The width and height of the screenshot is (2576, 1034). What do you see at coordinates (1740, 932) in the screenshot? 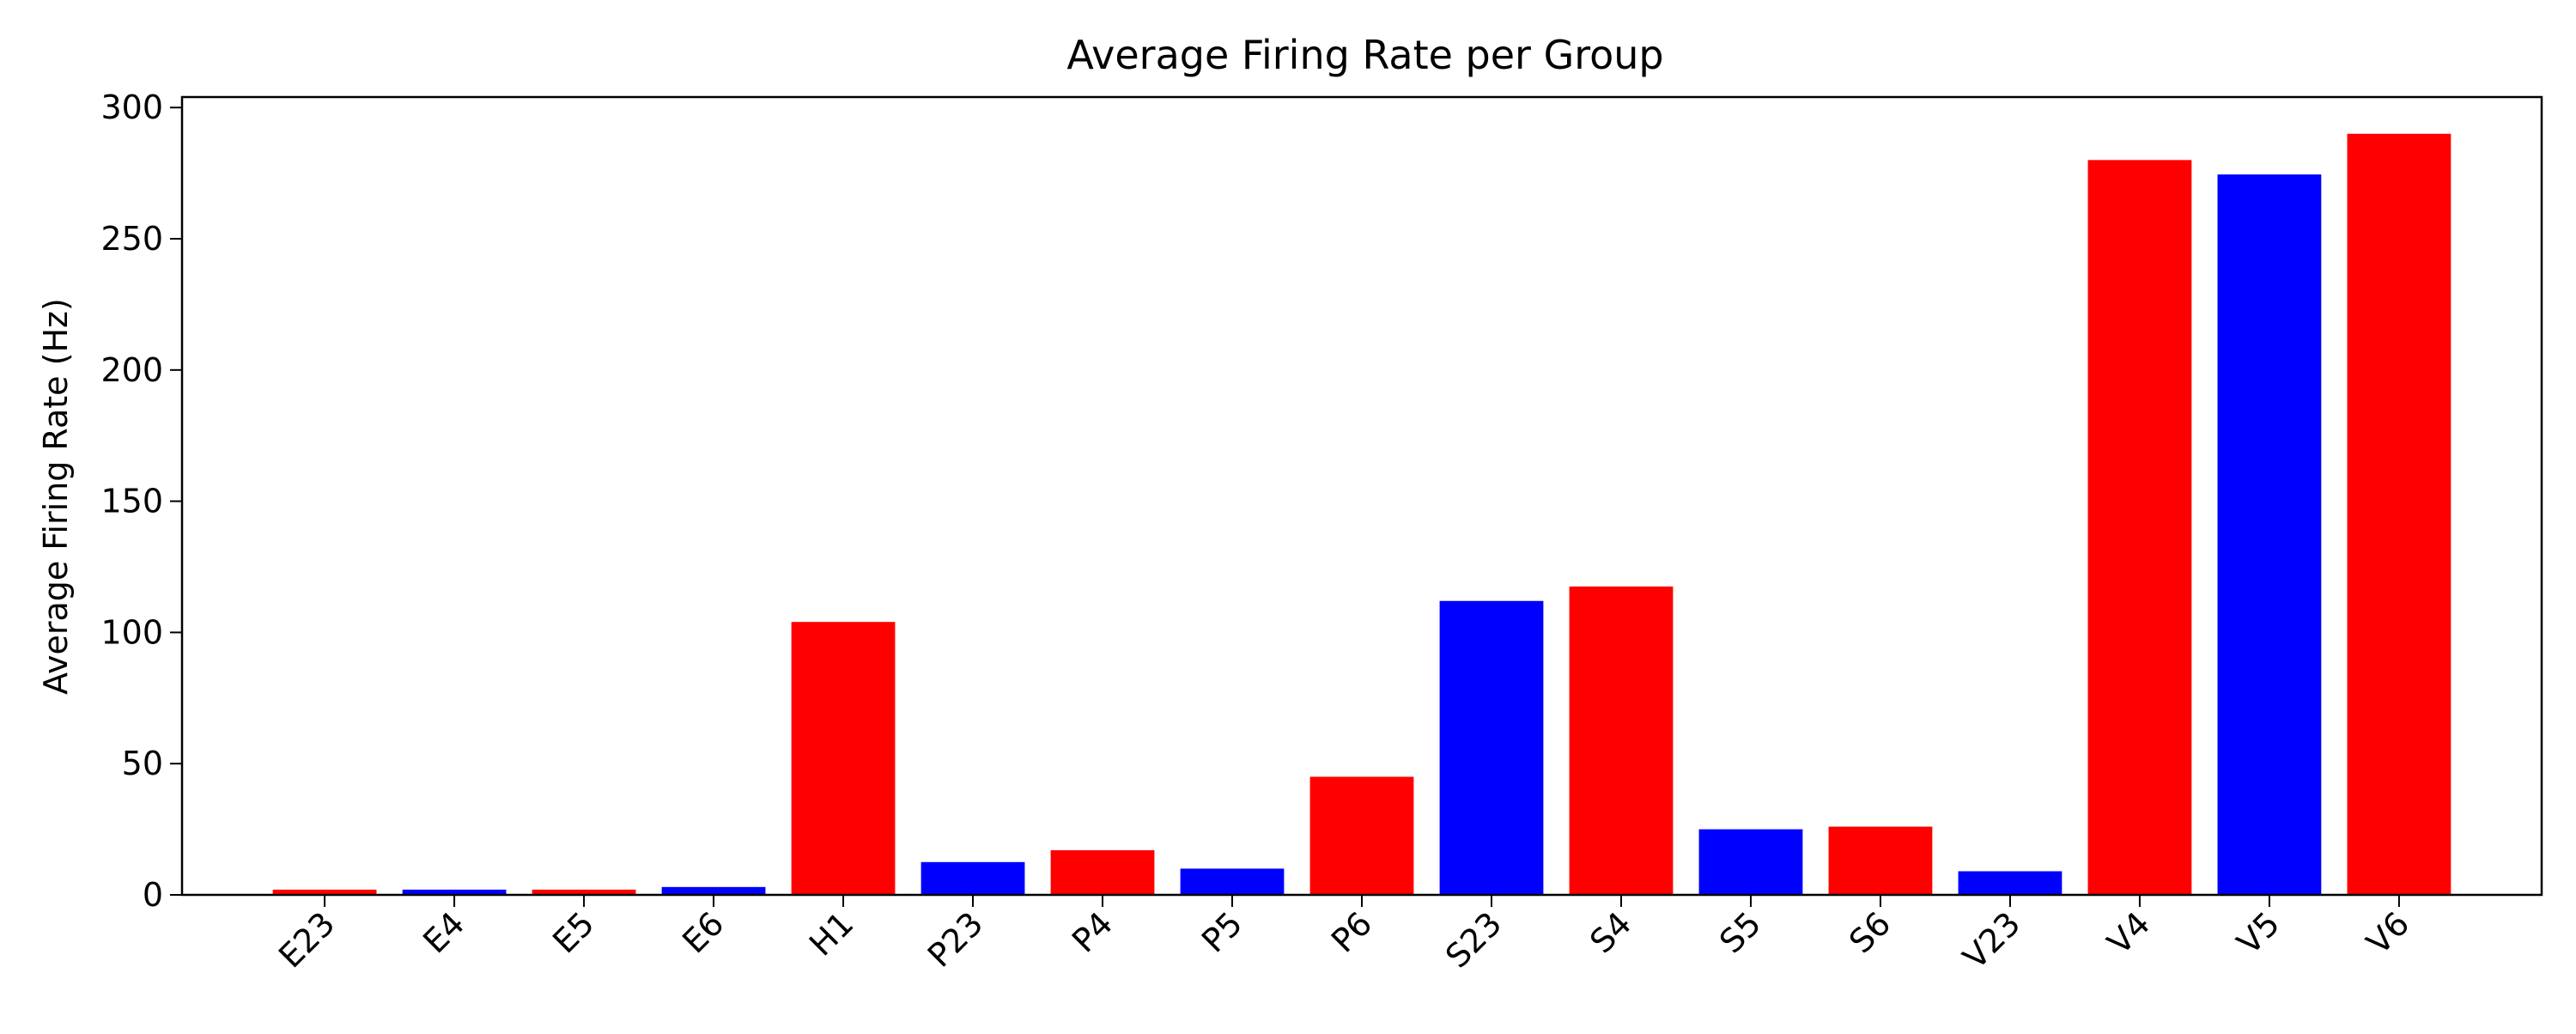
I see `x-tick-label: S5` at bounding box center [1740, 932].